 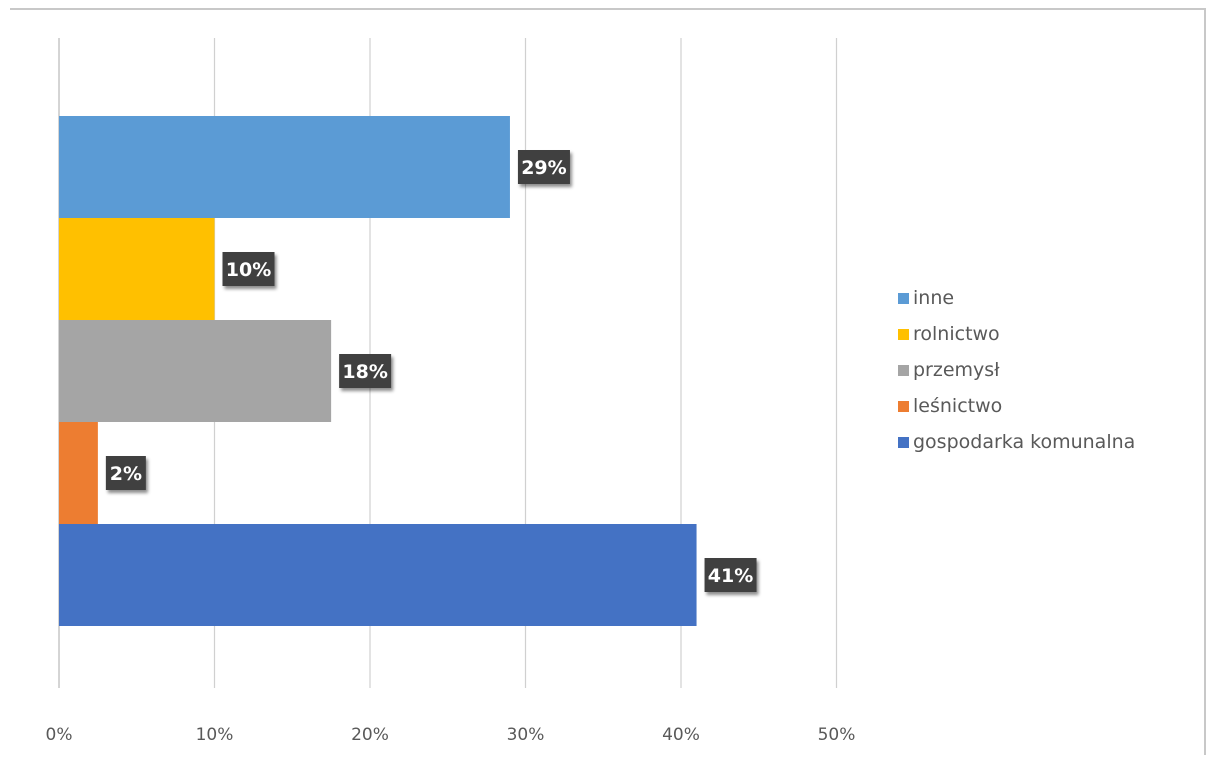 What do you see at coordinates (1016, 298) in the screenshot?
I see `legend-item-inne: inne` at bounding box center [1016, 298].